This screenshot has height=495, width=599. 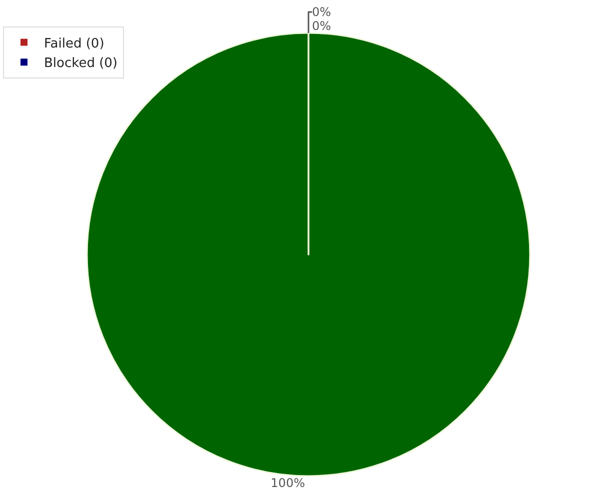 What do you see at coordinates (74, 44) in the screenshot?
I see `legend-label: Failed (0)` at bounding box center [74, 44].